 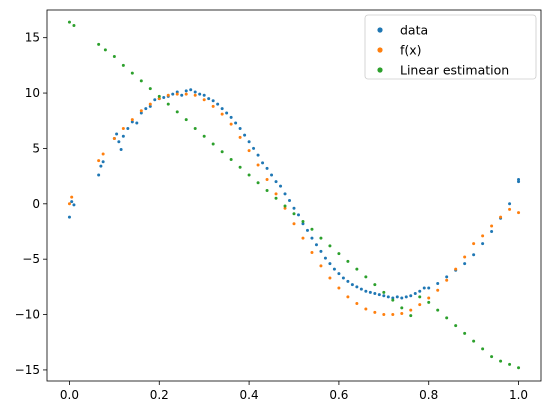 What do you see at coordinates (414, 30) in the screenshot?
I see `legend-label: data` at bounding box center [414, 30].